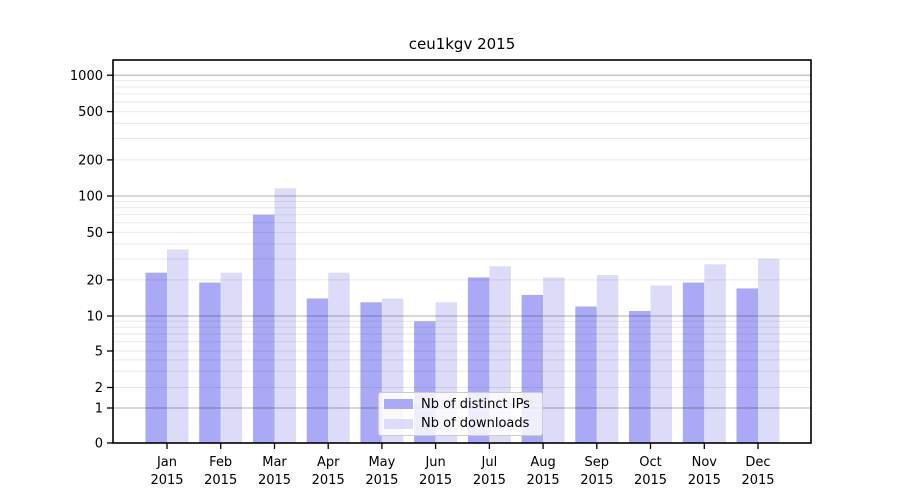 The height and width of the screenshot is (500, 900). Describe the element at coordinates (94, 233) in the screenshot. I see `y-tick-label: 50` at that location.